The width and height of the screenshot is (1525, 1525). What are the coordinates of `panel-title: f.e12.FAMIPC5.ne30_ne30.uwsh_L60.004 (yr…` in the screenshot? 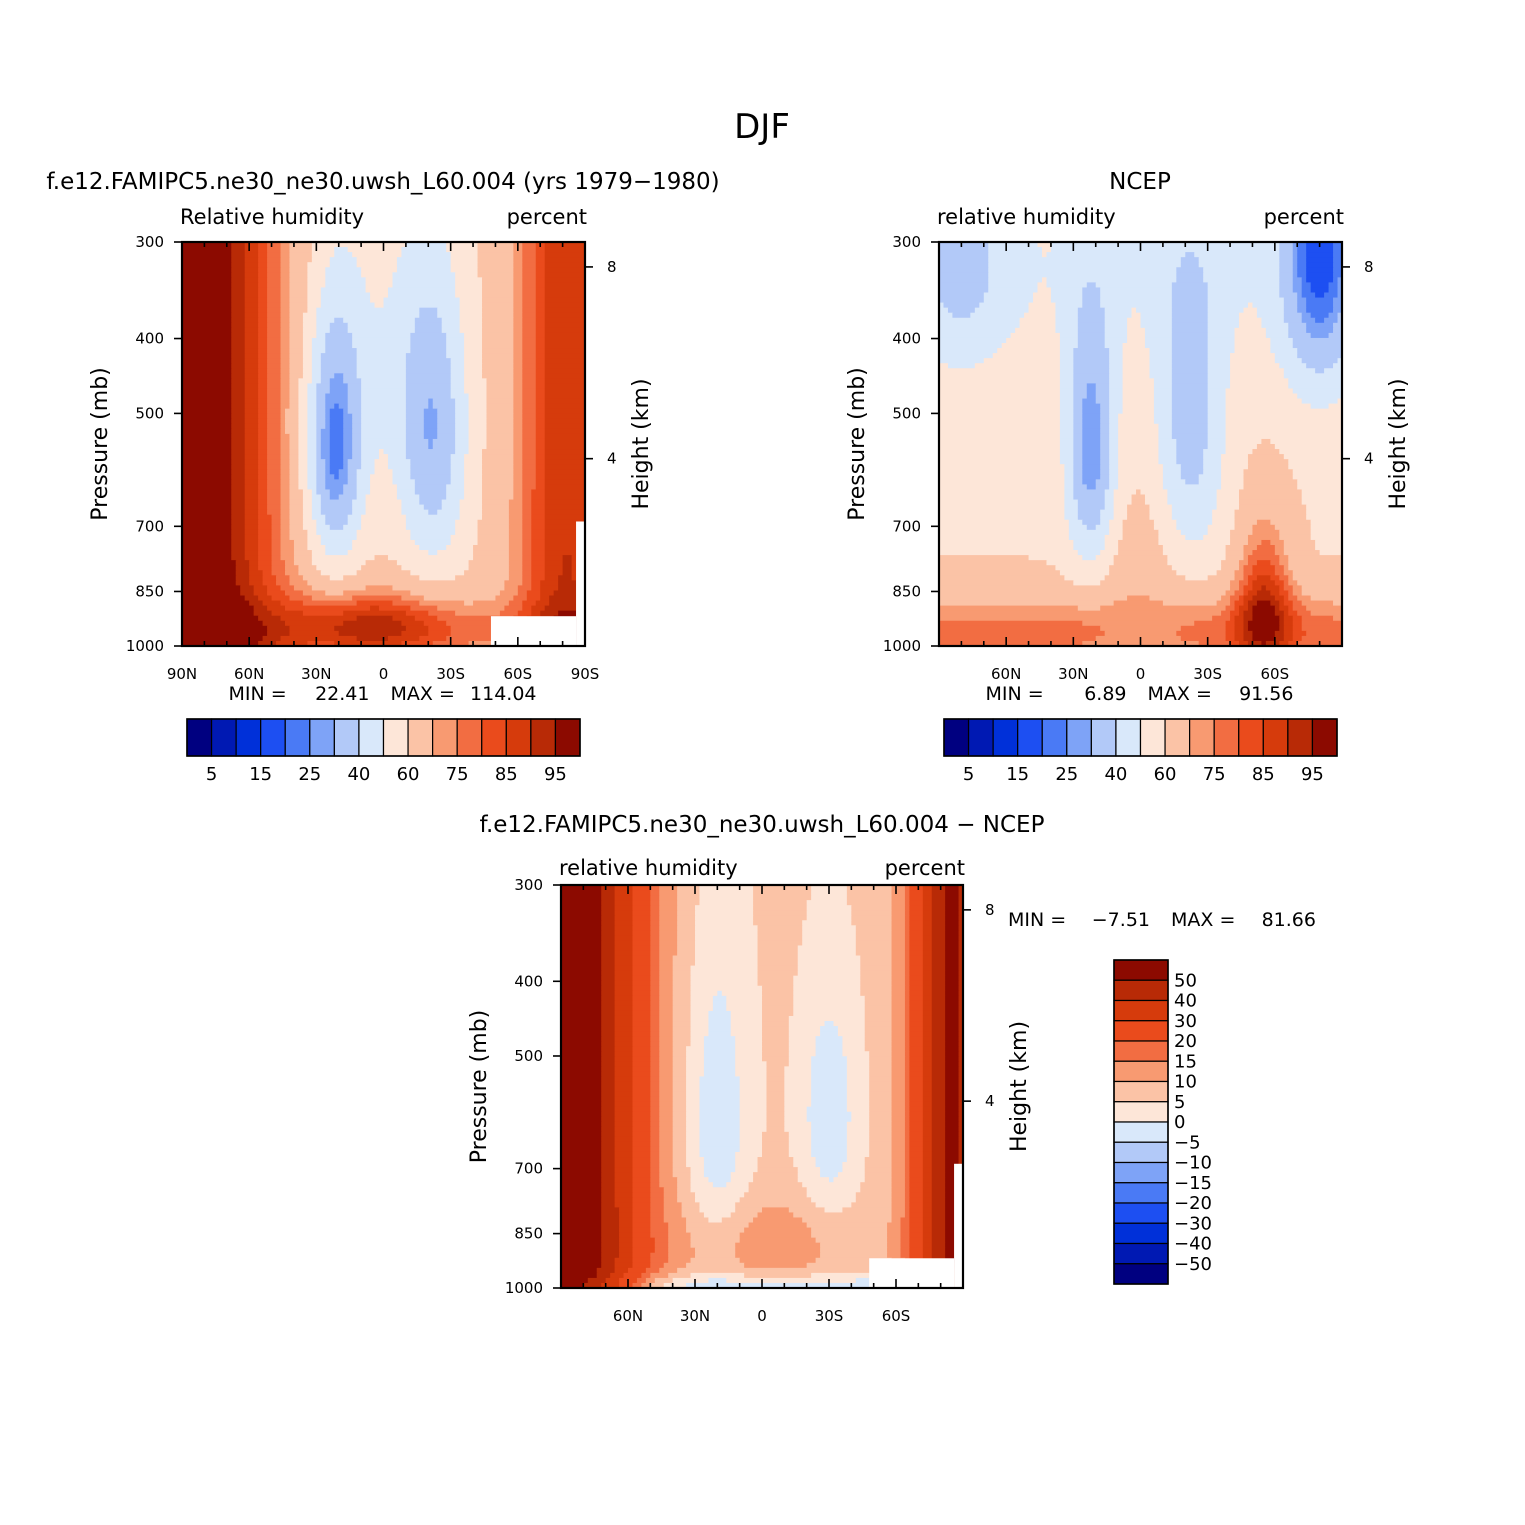 It's located at (382, 182).